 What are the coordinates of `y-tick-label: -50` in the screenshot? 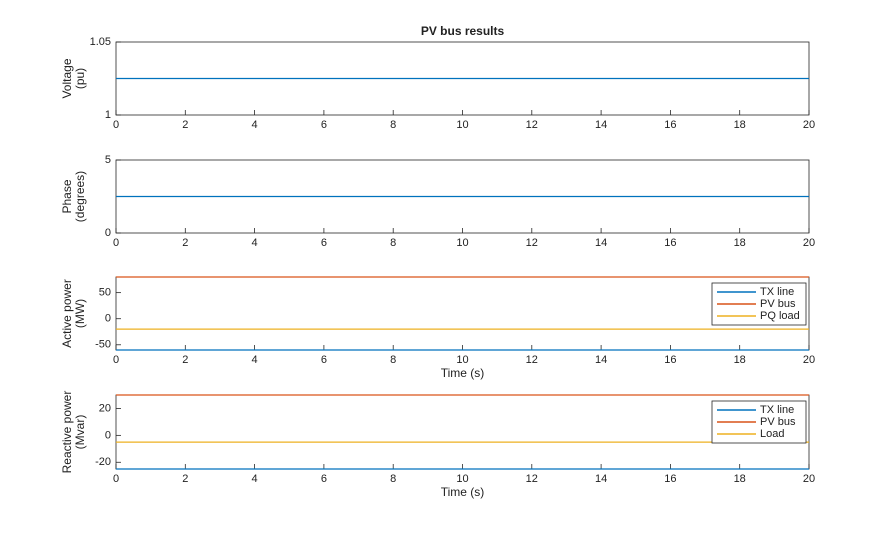 It's located at (103, 345).